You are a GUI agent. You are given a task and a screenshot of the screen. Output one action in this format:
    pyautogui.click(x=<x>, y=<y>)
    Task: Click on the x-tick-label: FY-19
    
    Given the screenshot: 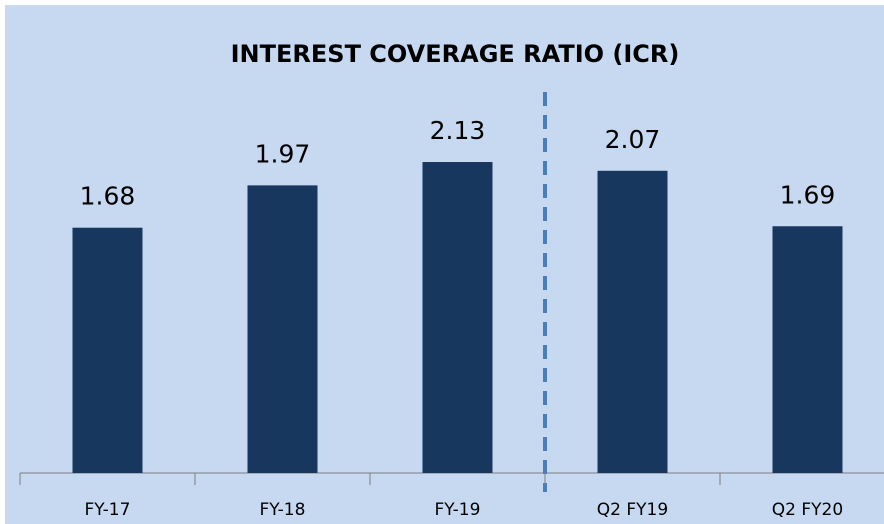 What is the action you would take?
    pyautogui.click(x=458, y=510)
    